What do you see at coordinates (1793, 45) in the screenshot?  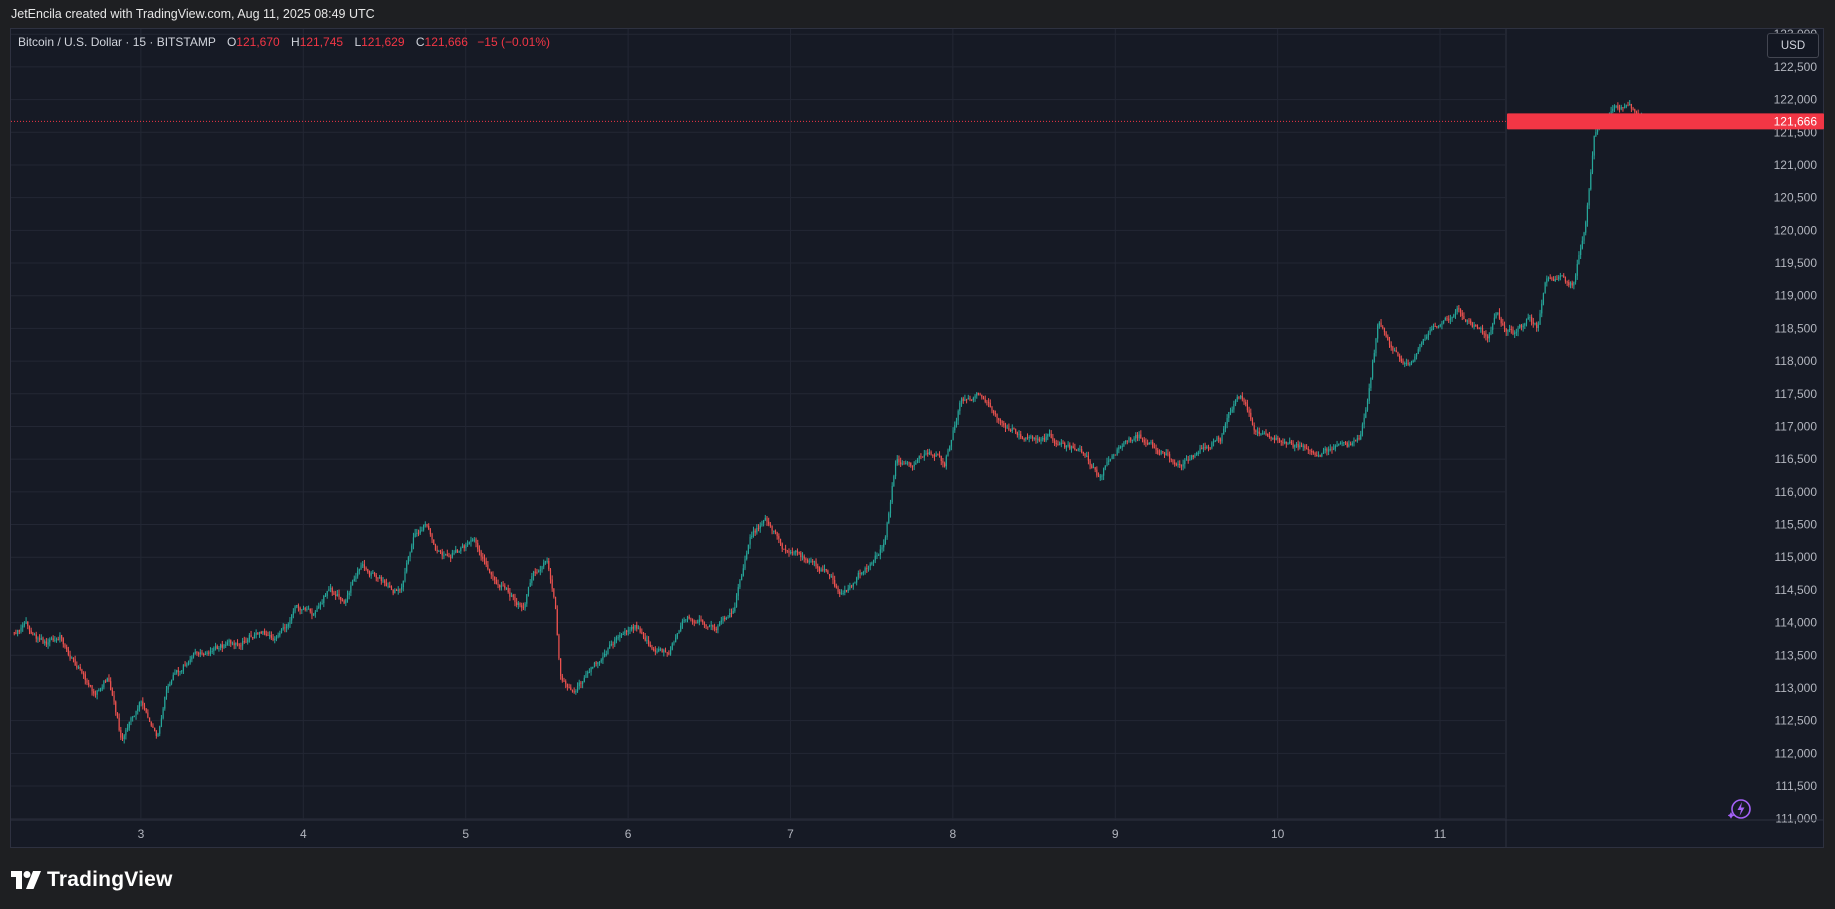 I see `currency-button: USD` at bounding box center [1793, 45].